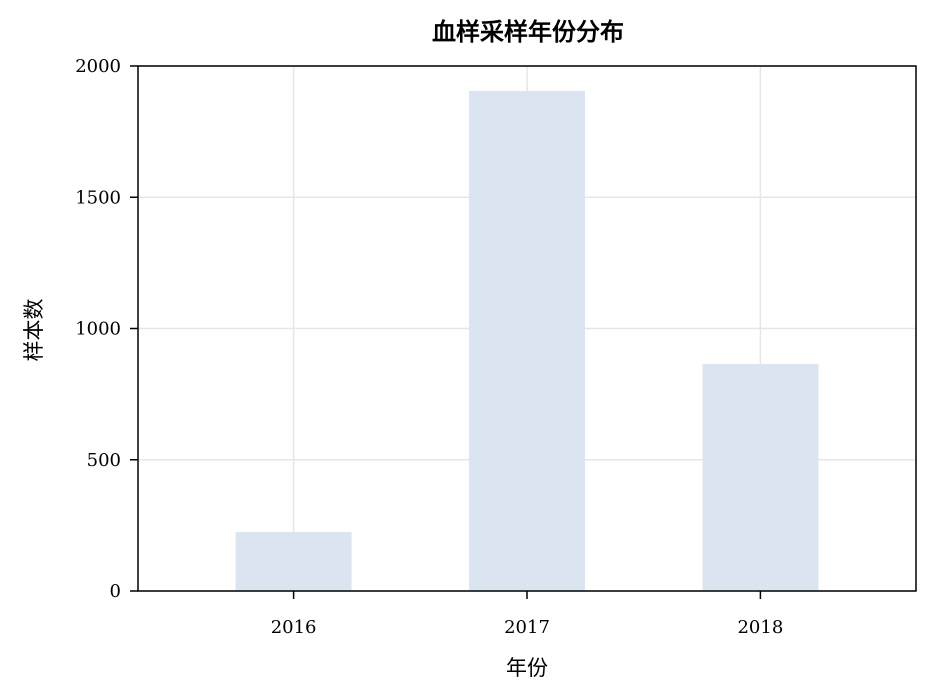  Describe the element at coordinates (34, 330) in the screenshot. I see `y-axis-label: 样本数` at that location.